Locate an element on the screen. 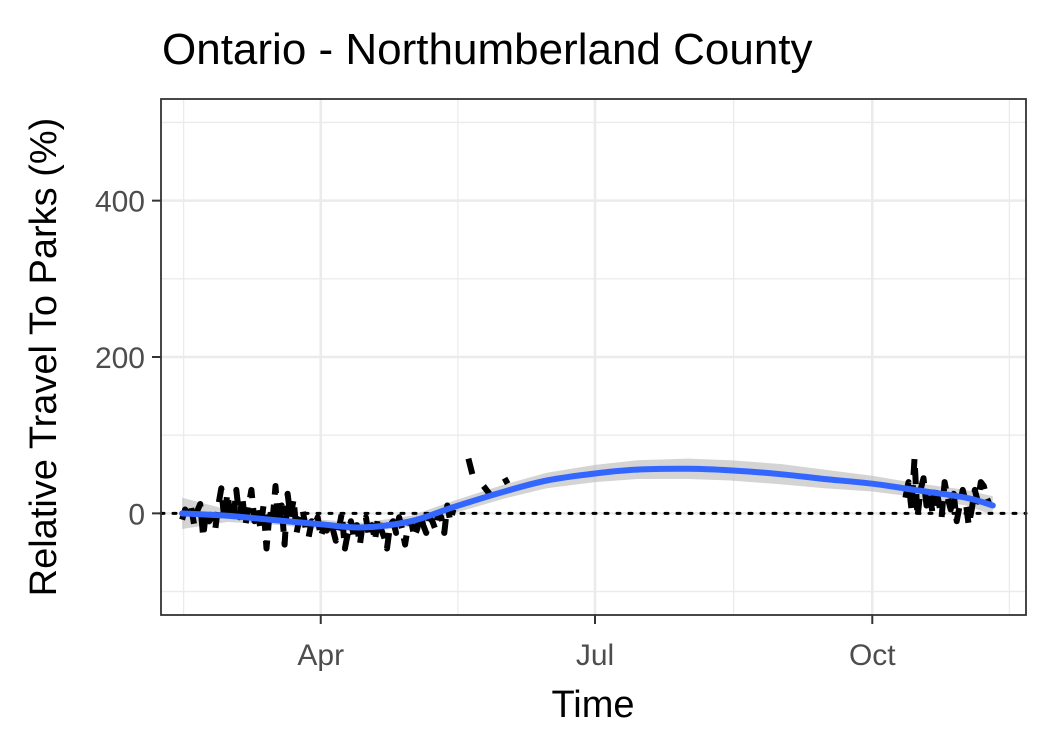 The image size is (1050, 750). y-tick-label: 0 is located at coordinates (136, 514).